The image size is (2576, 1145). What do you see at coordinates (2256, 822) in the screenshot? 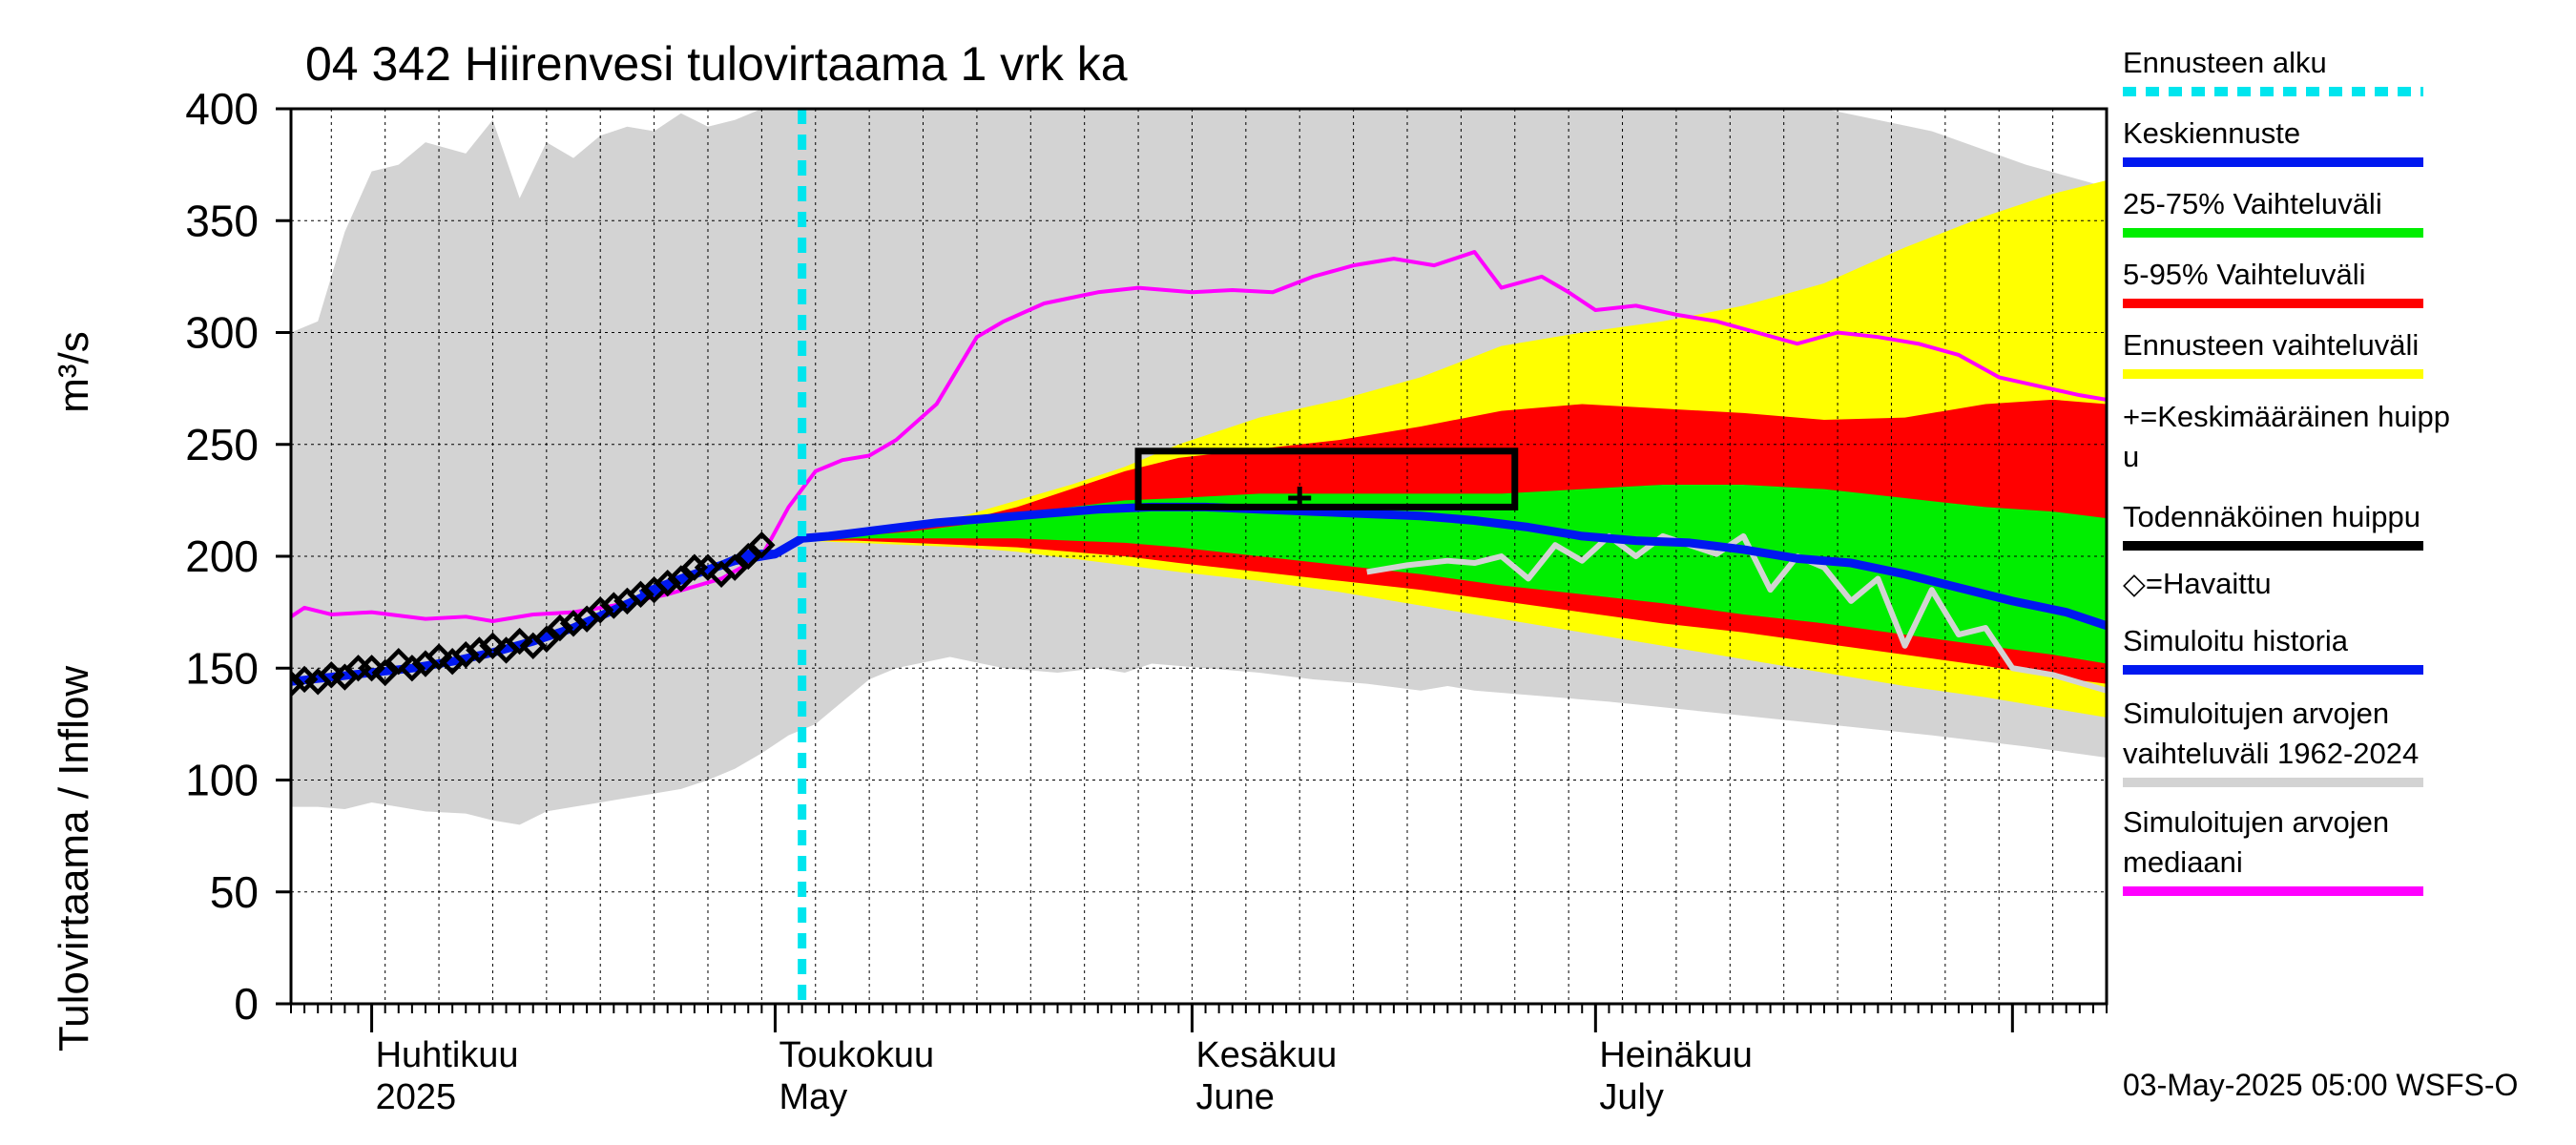
I see `legend-label-hist_median: Simuloitujen arvojen` at bounding box center [2256, 822].